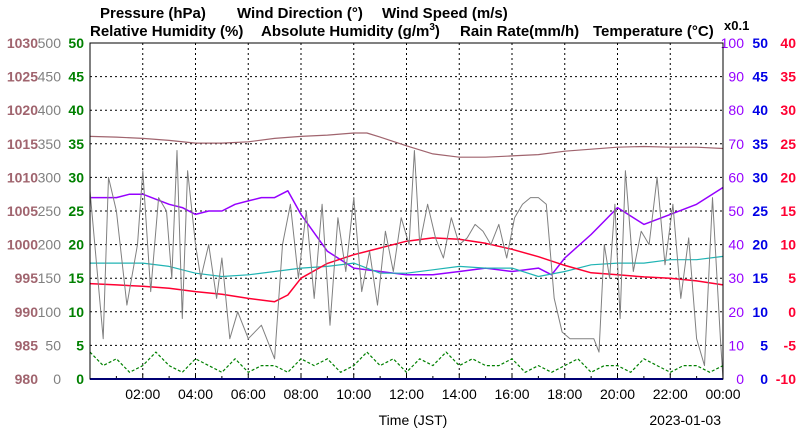  What do you see at coordinates (760, 278) in the screenshot?
I see `y-tick-rain-rate: 15` at bounding box center [760, 278].